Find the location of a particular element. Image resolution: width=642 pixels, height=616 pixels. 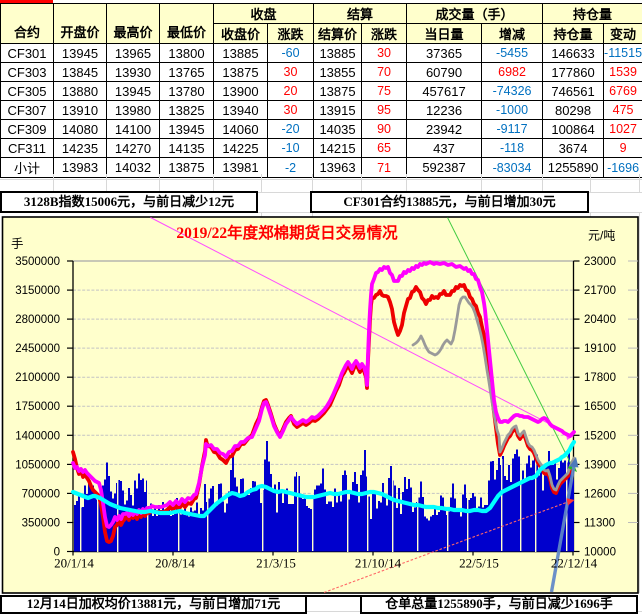

svg-text: 13900 is located at coordinates (600, 465).